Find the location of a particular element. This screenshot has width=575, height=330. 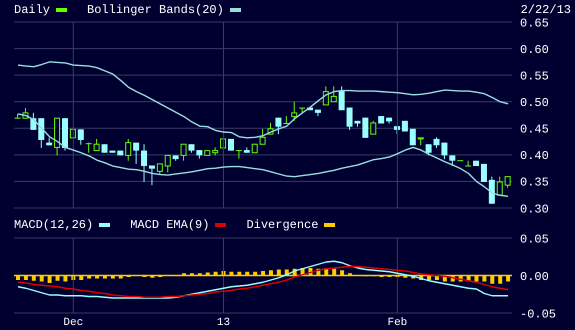

y-tick-label: 0.35 is located at coordinates (534, 183).